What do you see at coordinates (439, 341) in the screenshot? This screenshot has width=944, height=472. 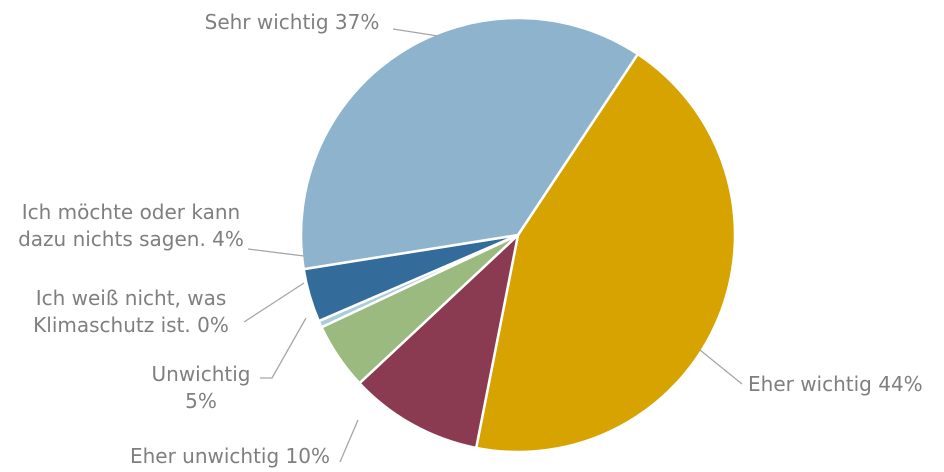 I see `pie-slice` at bounding box center [439, 341].